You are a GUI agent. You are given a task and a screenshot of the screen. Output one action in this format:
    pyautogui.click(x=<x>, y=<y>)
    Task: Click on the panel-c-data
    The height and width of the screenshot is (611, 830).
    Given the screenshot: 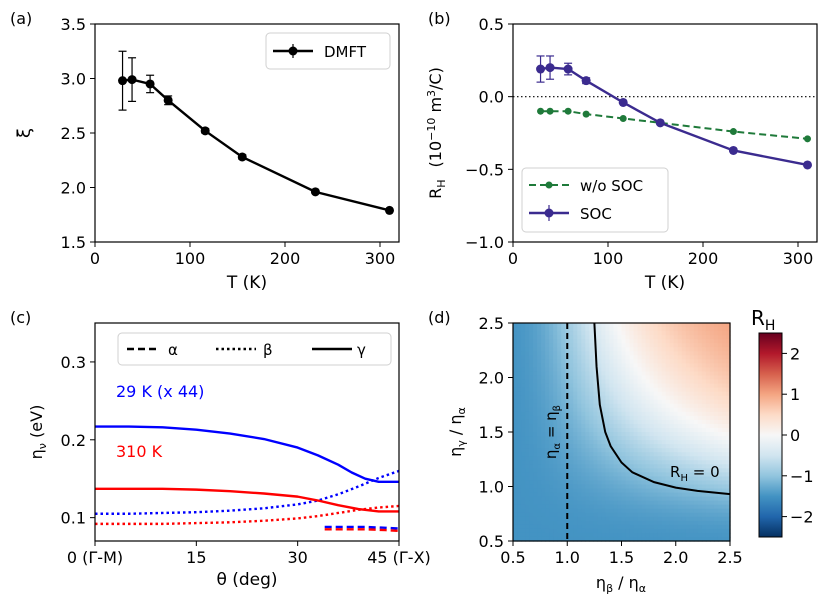 What is the action you would take?
    pyautogui.click(x=247, y=479)
    